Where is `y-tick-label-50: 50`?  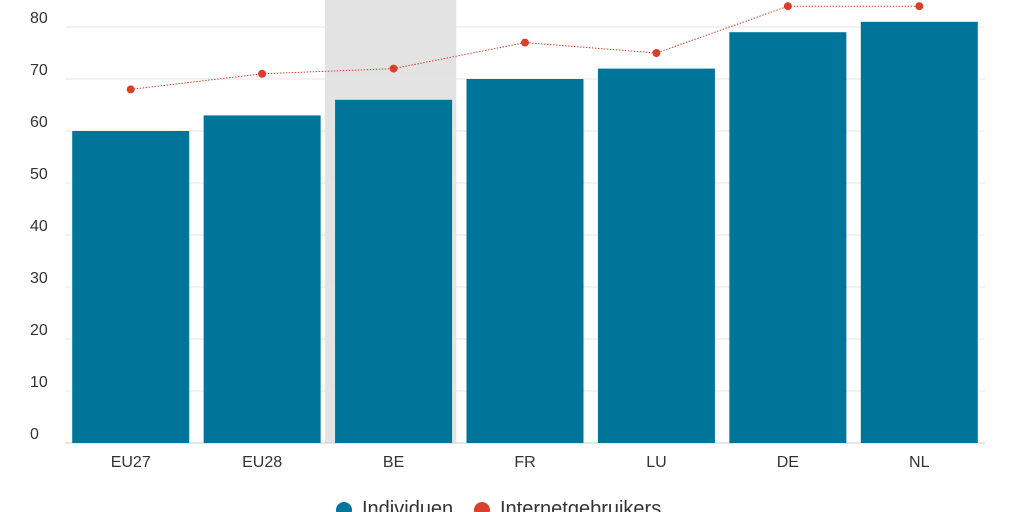
y-tick-label-50: 50 is located at coordinates (39, 174).